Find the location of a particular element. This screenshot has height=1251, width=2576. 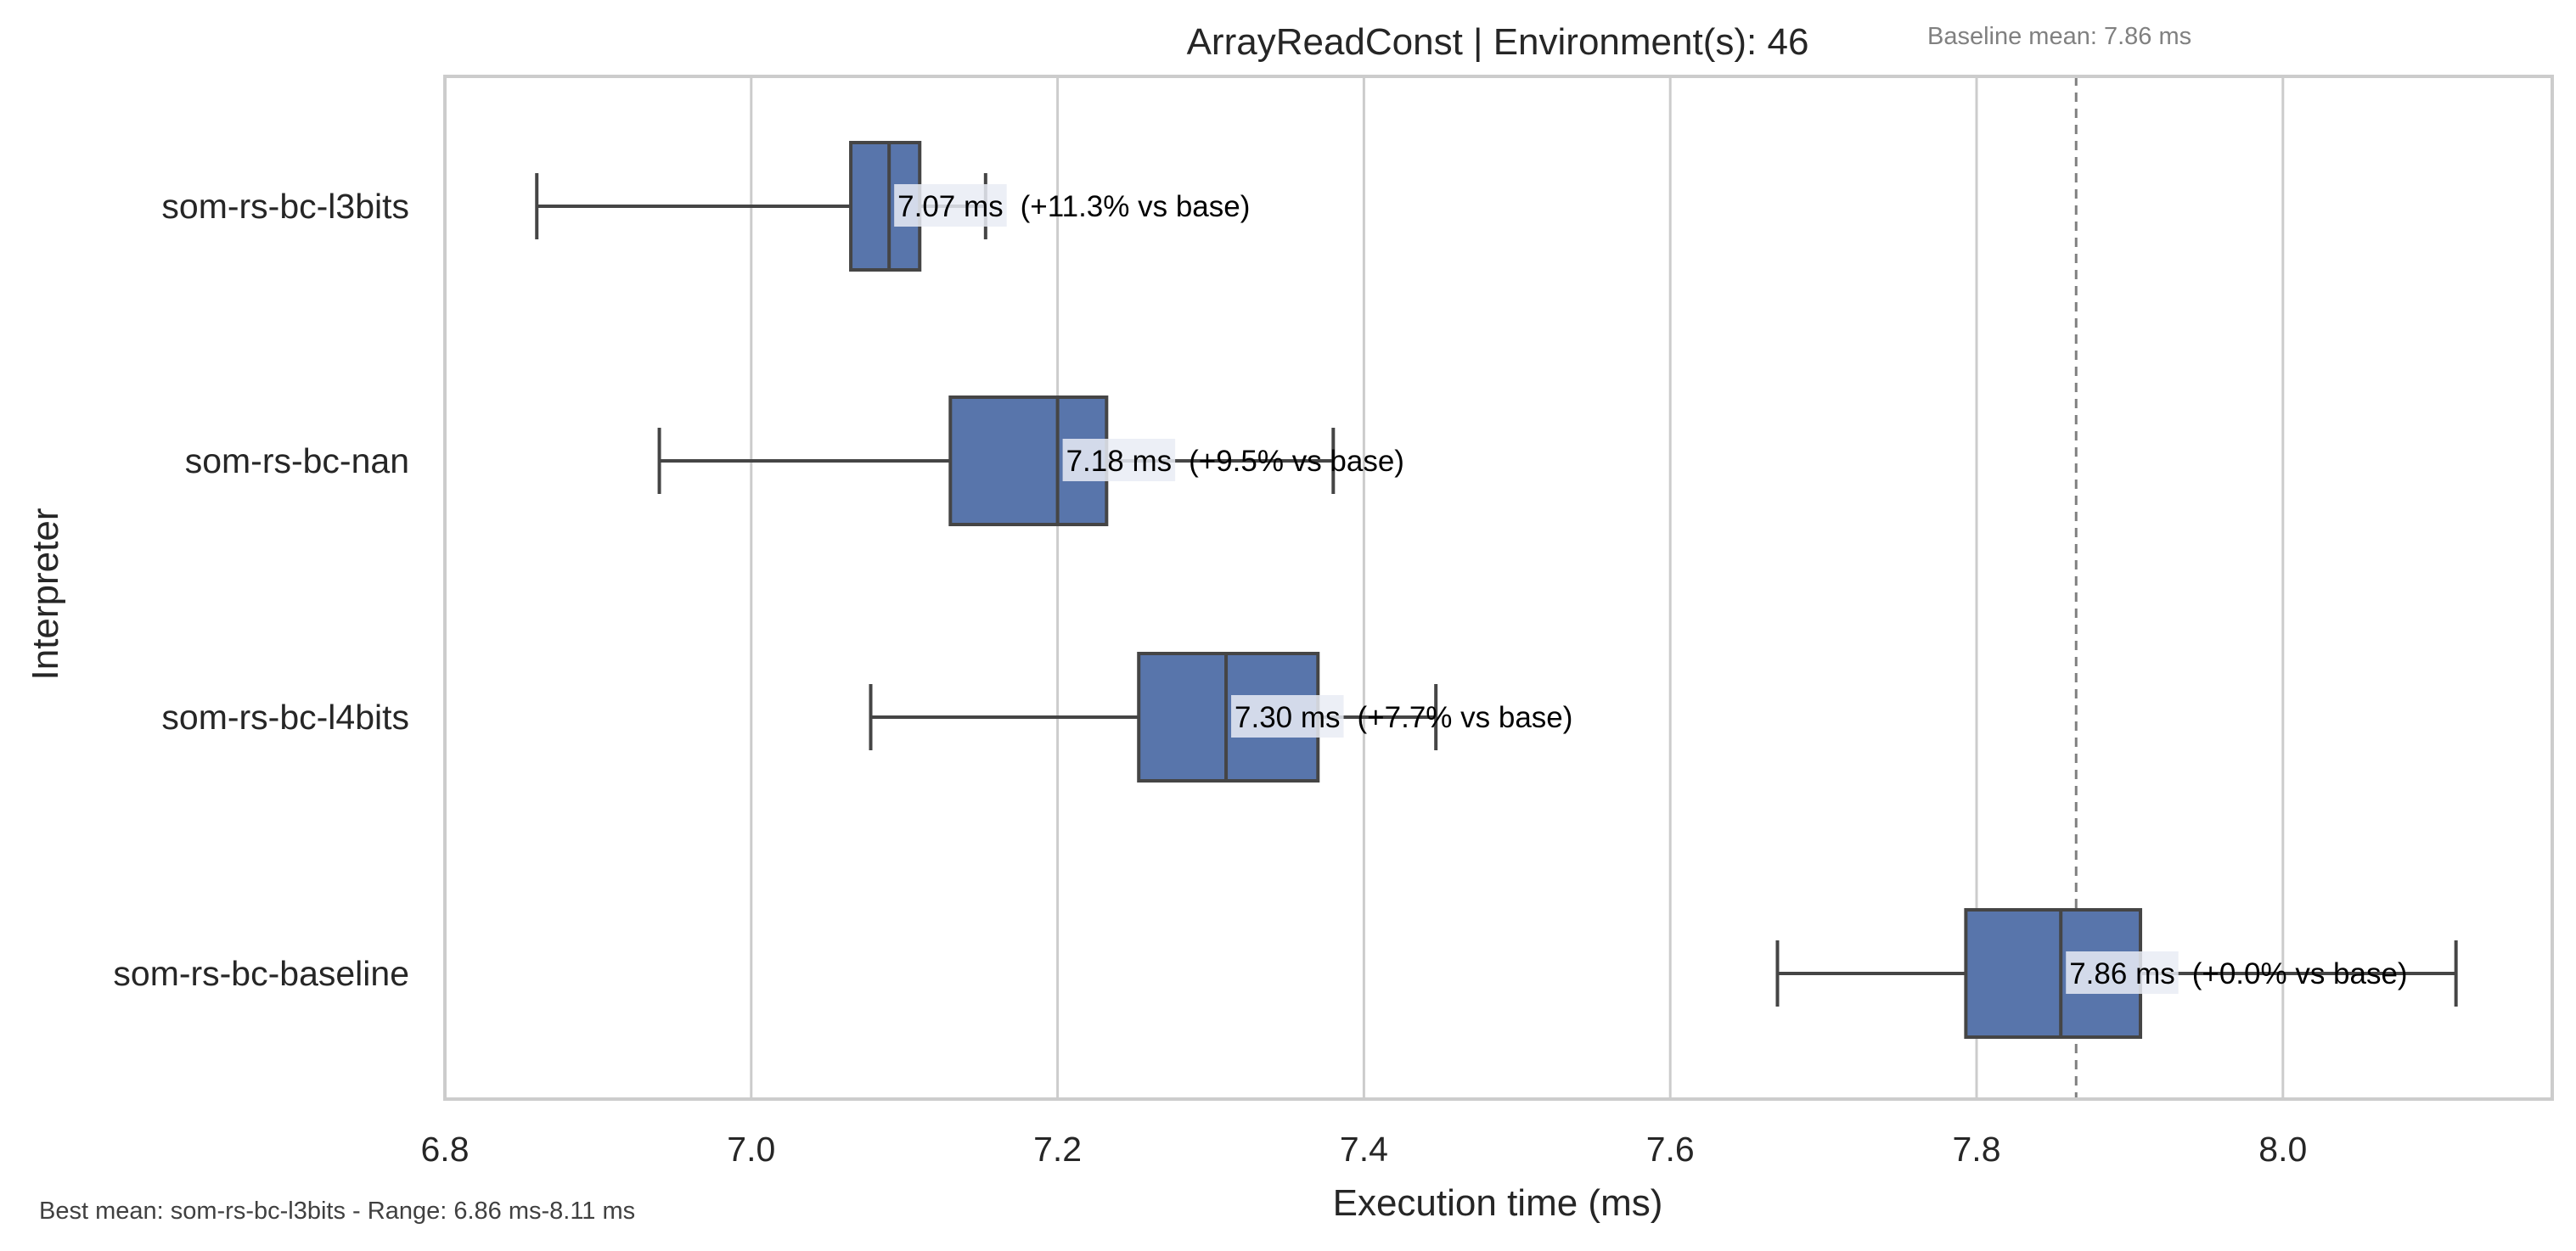

x-tick-label: 7.8 is located at coordinates (1977, 1149).